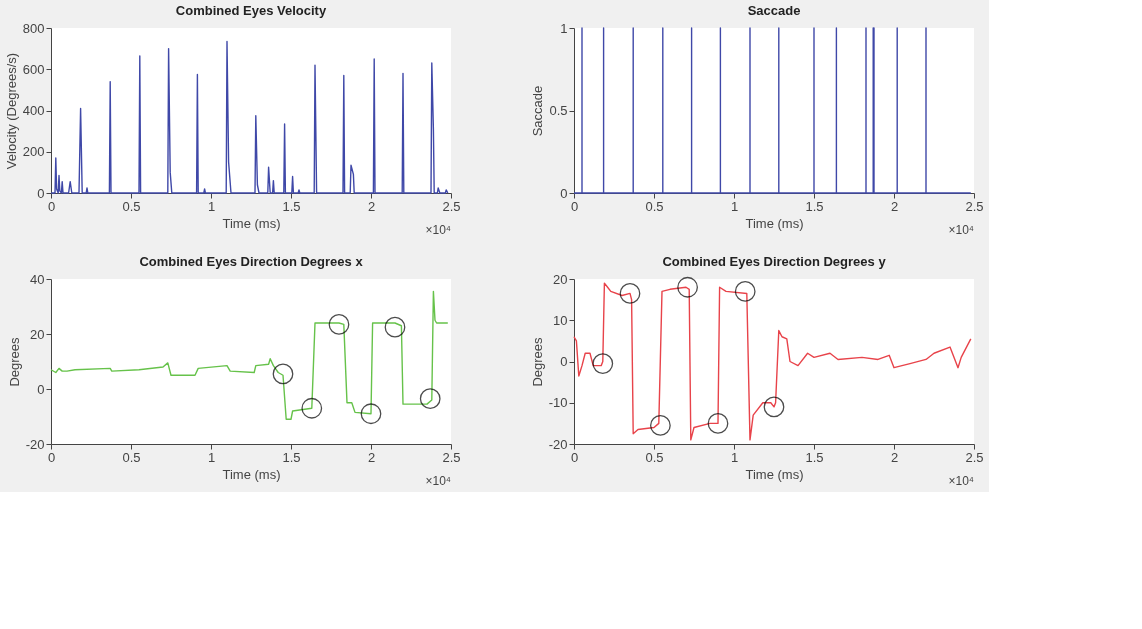 The height and width of the screenshot is (629, 1142). I want to click on y-axis-title: Saccade, so click(538, 111).